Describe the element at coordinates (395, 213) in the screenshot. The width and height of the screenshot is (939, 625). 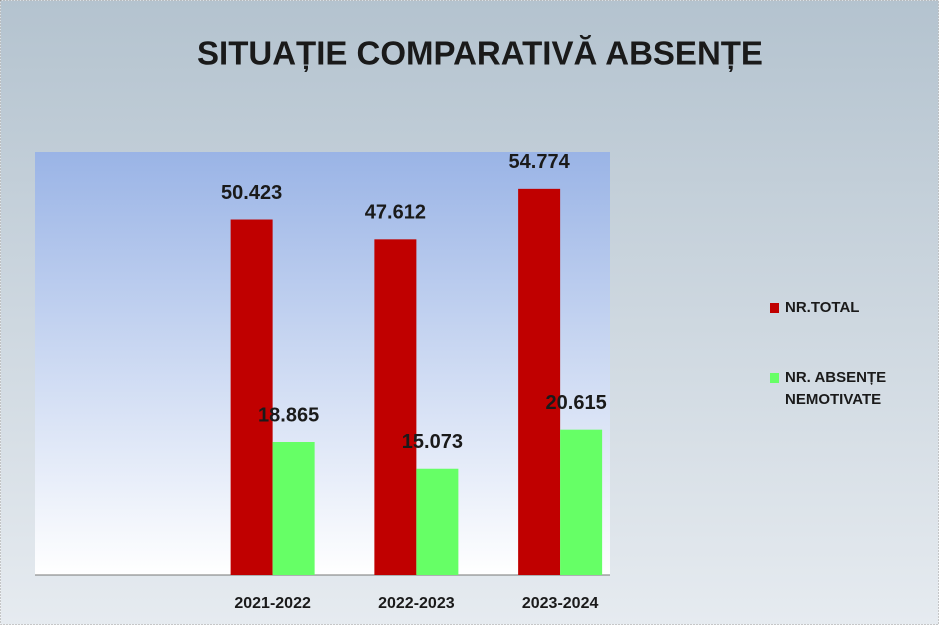
I see `data-label: 47.612` at that location.